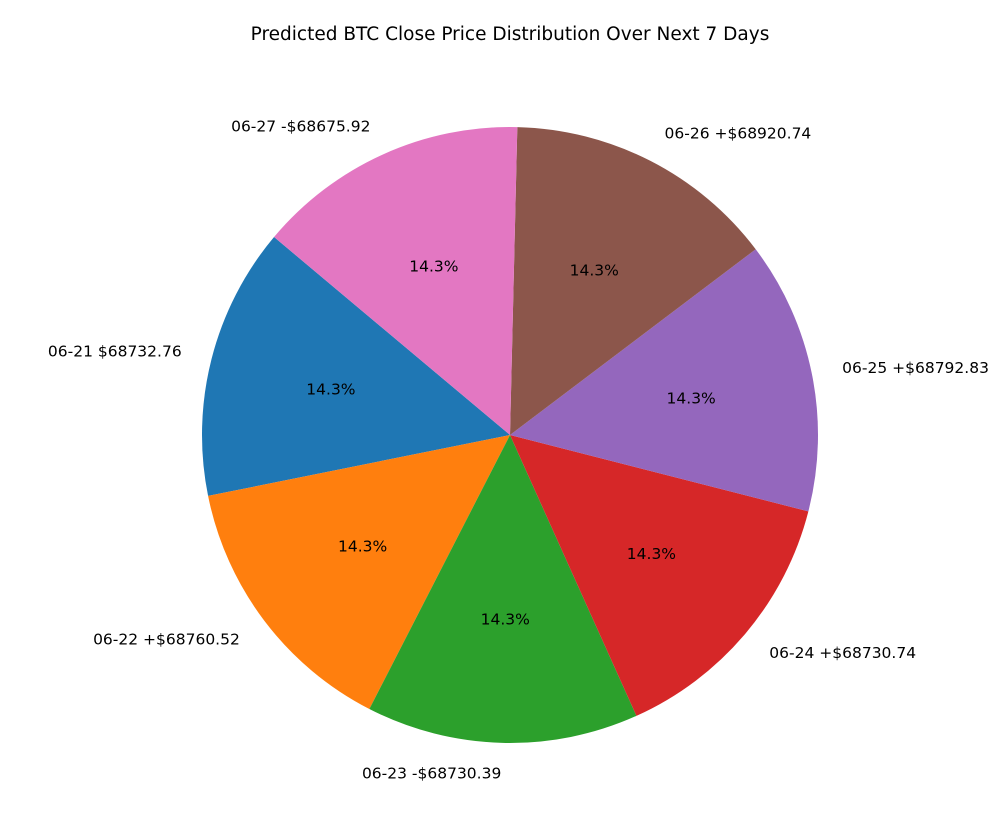 This screenshot has width=997, height=831. Describe the element at coordinates (166, 639) in the screenshot. I see `slice-label: 06-22 +$68760.52` at that location.